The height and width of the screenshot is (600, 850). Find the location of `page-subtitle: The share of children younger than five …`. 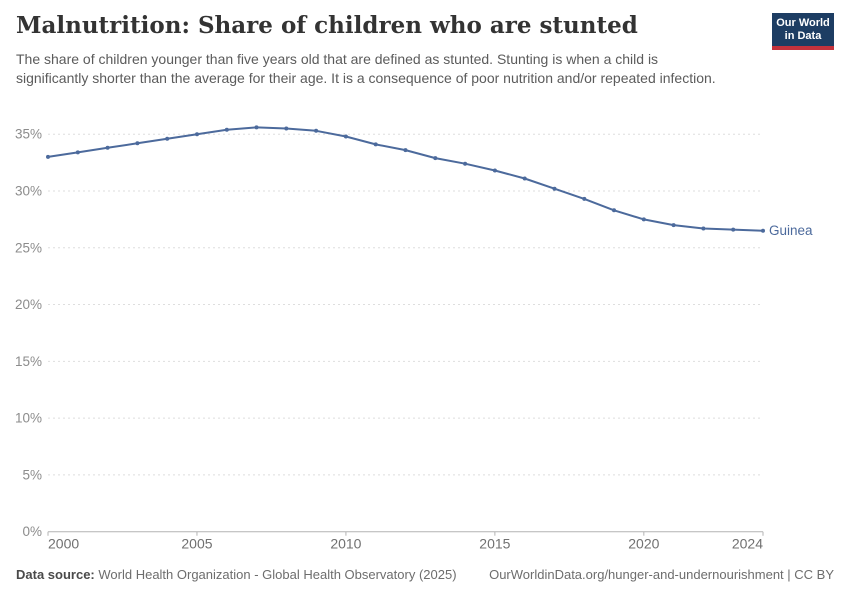

page-subtitle: The share of children younger than five … is located at coordinates (366, 68).